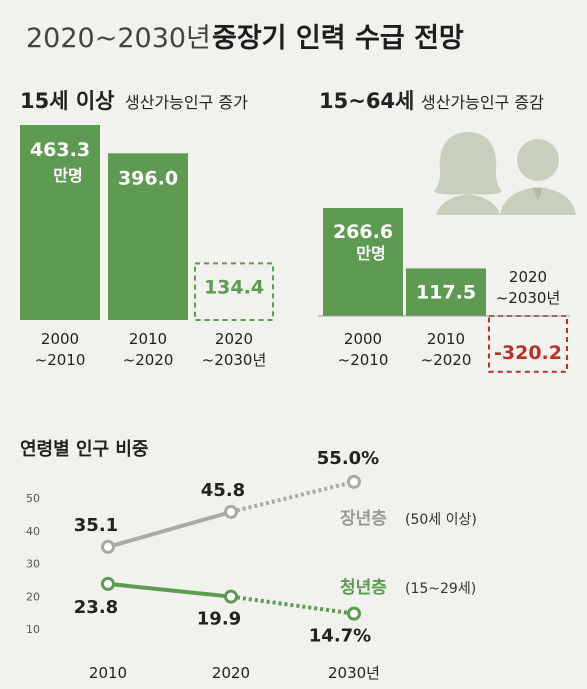  Describe the element at coordinates (538, 194) in the screenshot. I see `male-tie` at that location.